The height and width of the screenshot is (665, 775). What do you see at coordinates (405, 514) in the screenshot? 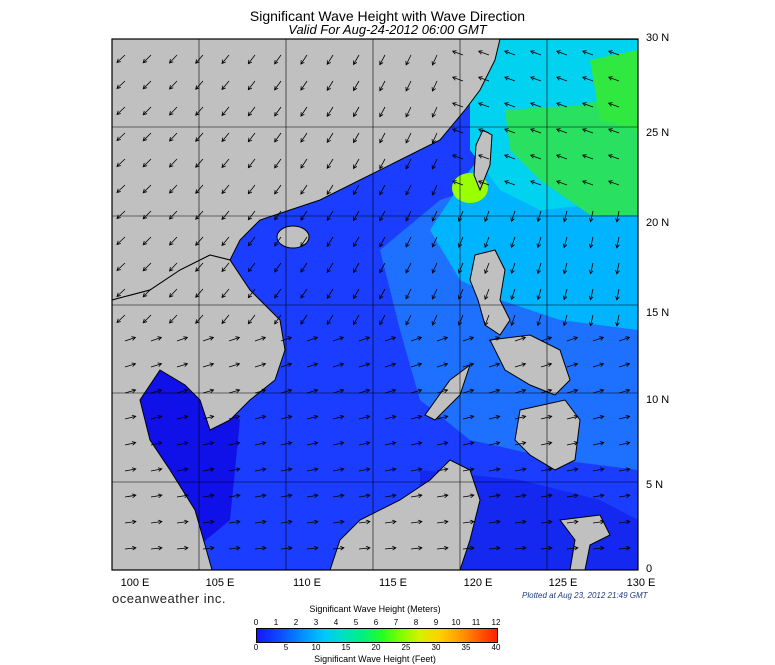
I see `land-borneo` at bounding box center [405, 514].